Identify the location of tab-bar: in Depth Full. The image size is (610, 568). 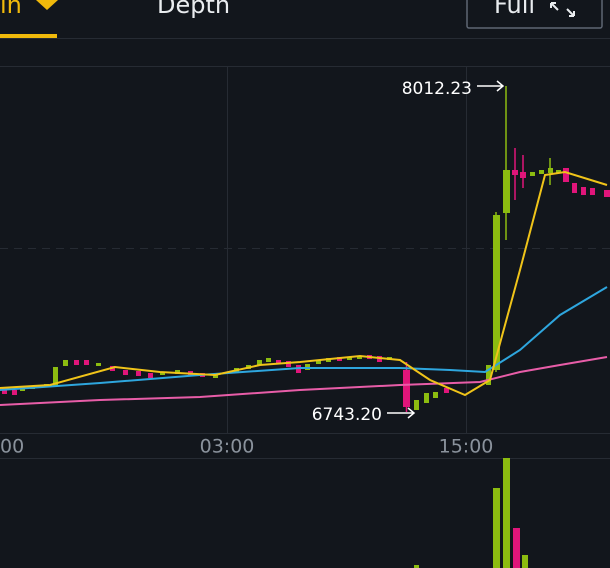
(305, 19).